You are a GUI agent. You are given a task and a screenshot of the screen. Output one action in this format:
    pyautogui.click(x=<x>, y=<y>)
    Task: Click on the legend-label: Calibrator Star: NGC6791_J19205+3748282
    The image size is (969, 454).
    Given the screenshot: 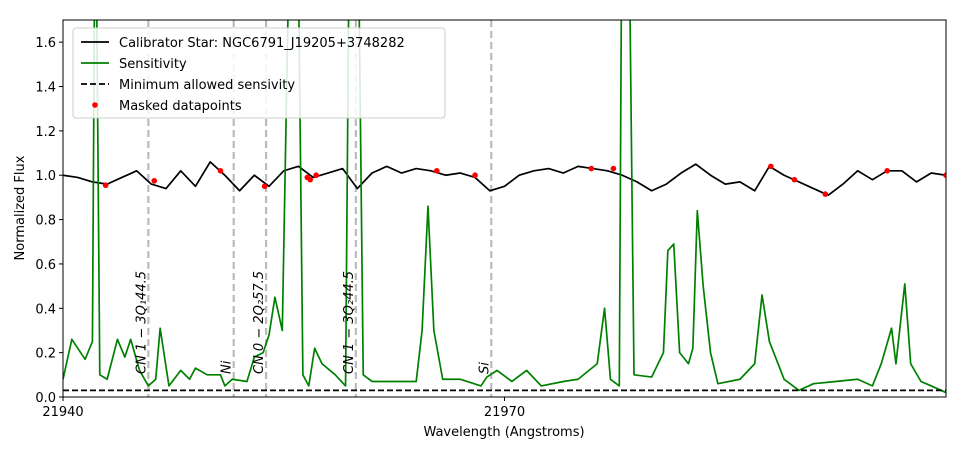 What is the action you would take?
    pyautogui.click(x=262, y=43)
    